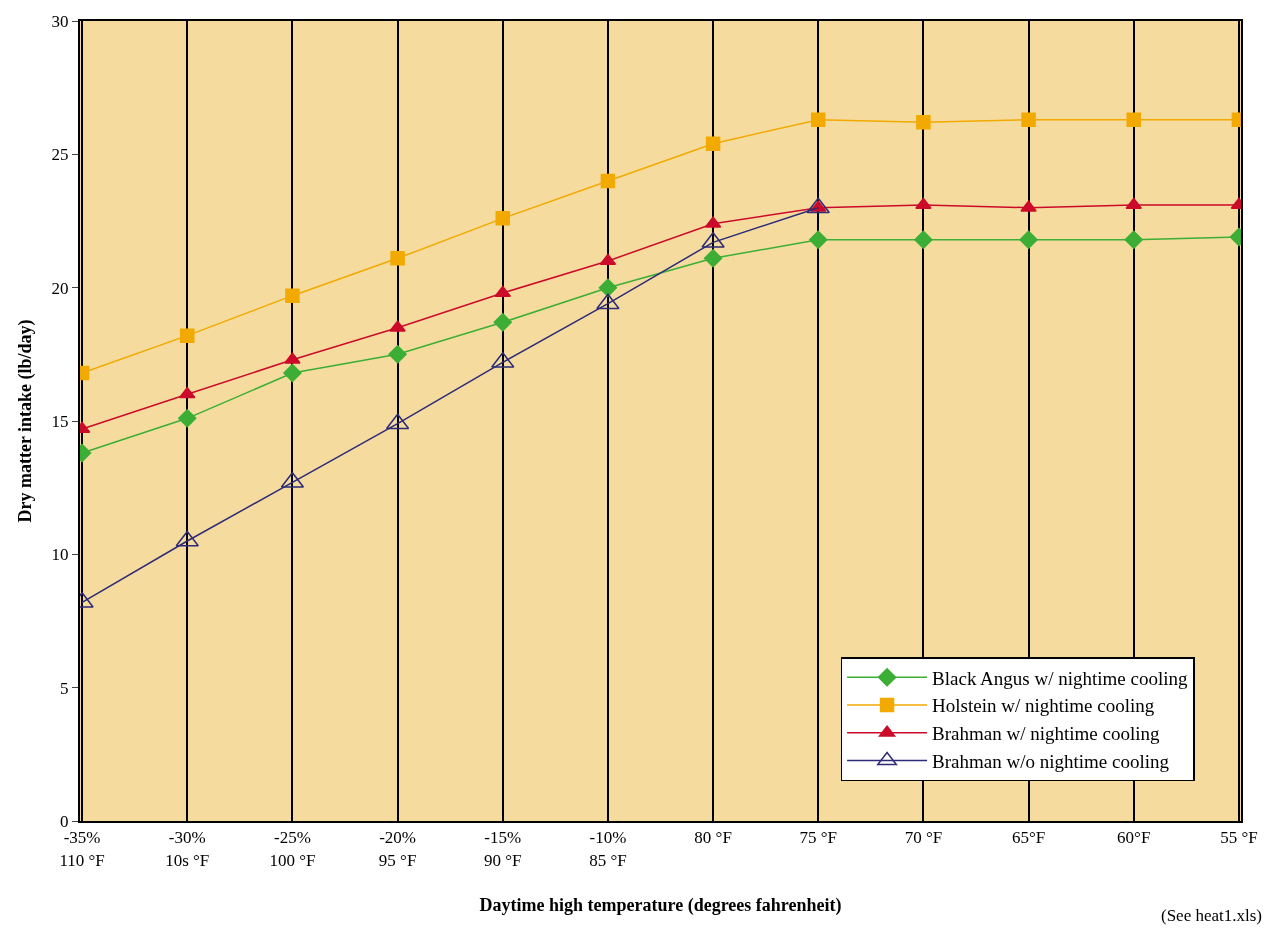 This screenshot has height=931, width=1271. What do you see at coordinates (60, 155) in the screenshot?
I see `y-tick-label: 25` at bounding box center [60, 155].